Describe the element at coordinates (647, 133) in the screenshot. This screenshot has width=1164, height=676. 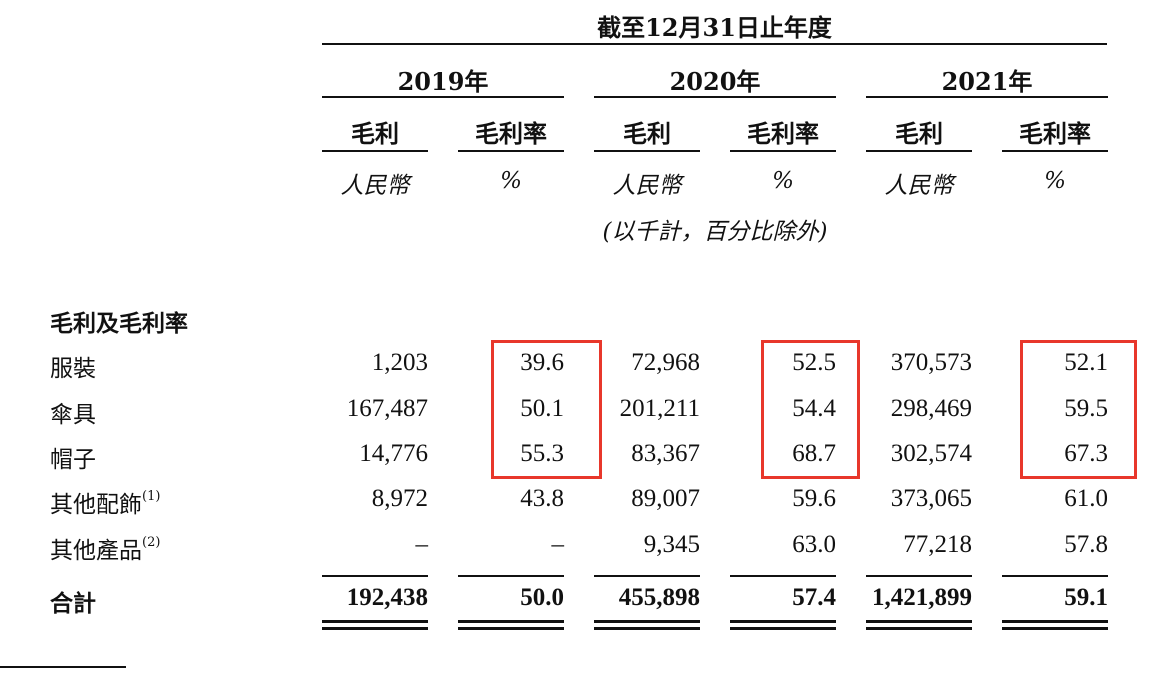
I see `col-gross-profit-2020: 毛利` at that location.